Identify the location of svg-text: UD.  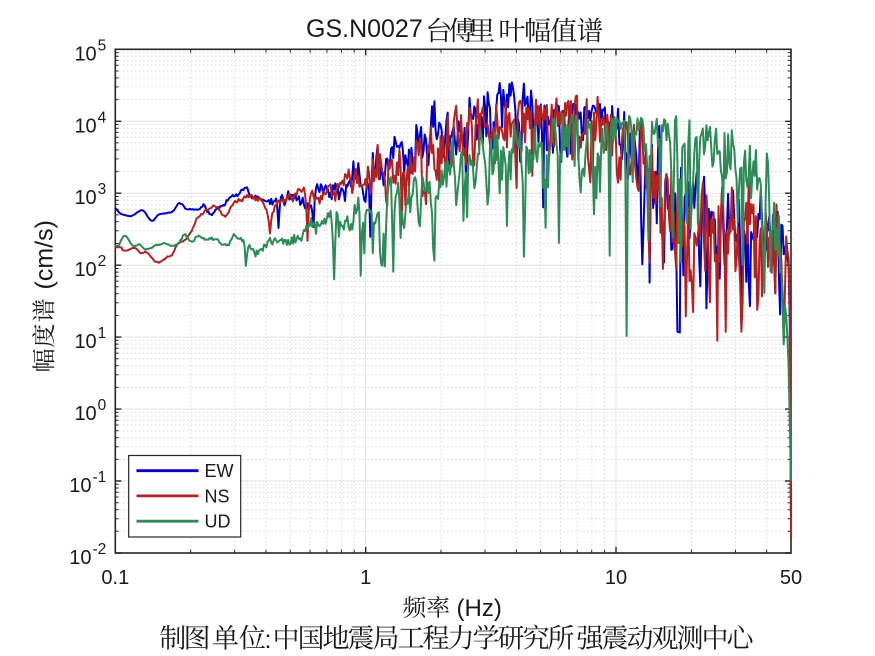
(218, 522).